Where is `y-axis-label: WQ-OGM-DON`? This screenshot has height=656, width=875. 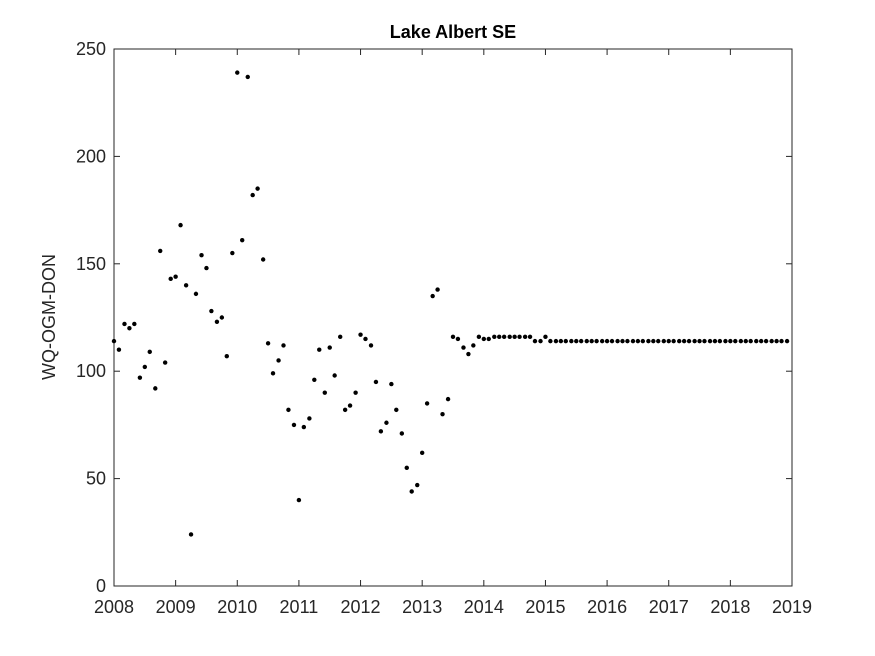
y-axis-label: WQ-OGM-DON is located at coordinates (49, 317).